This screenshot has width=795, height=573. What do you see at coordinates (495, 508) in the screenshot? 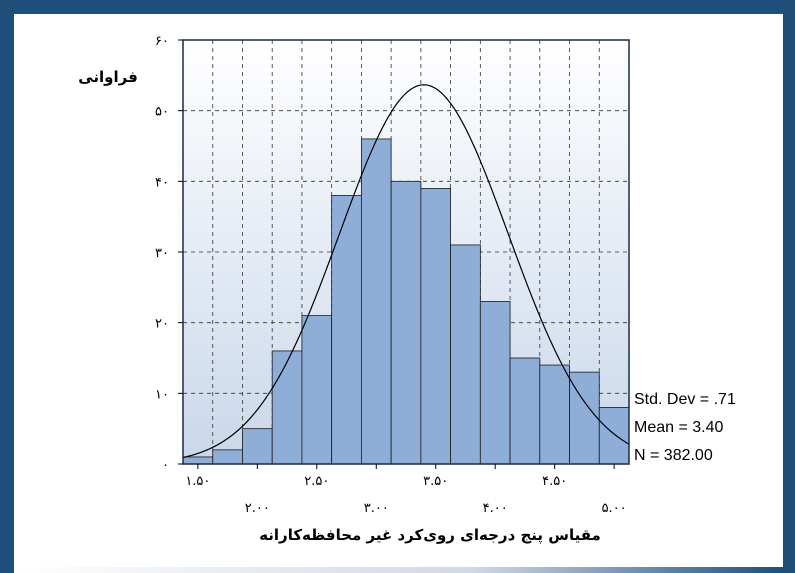
I see `x-tick-label: ۴.۰۰` at bounding box center [495, 508].